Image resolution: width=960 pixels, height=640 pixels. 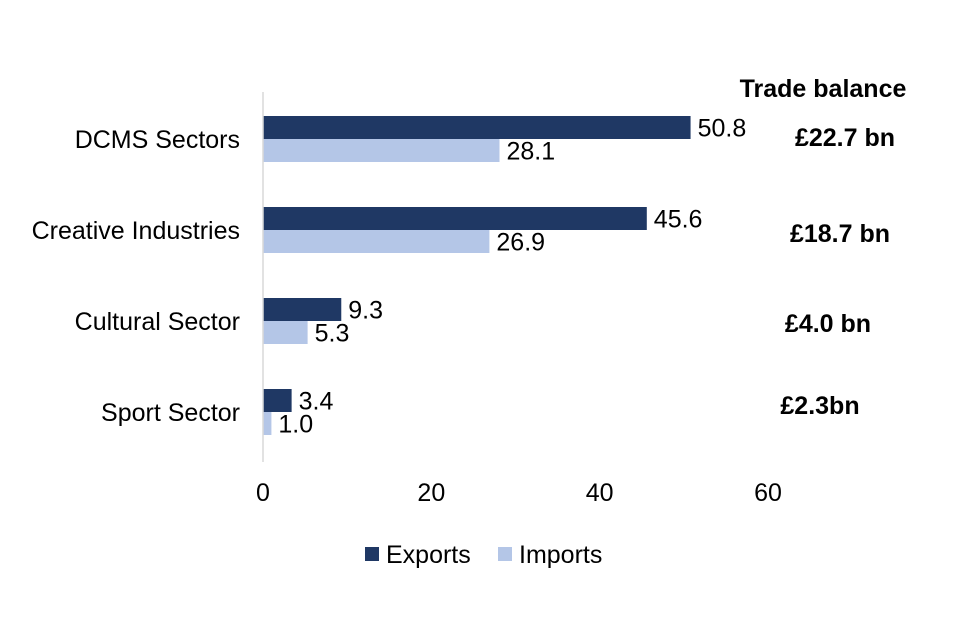 I want to click on trade-balance-value: £22.7 bn, so click(x=845, y=138).